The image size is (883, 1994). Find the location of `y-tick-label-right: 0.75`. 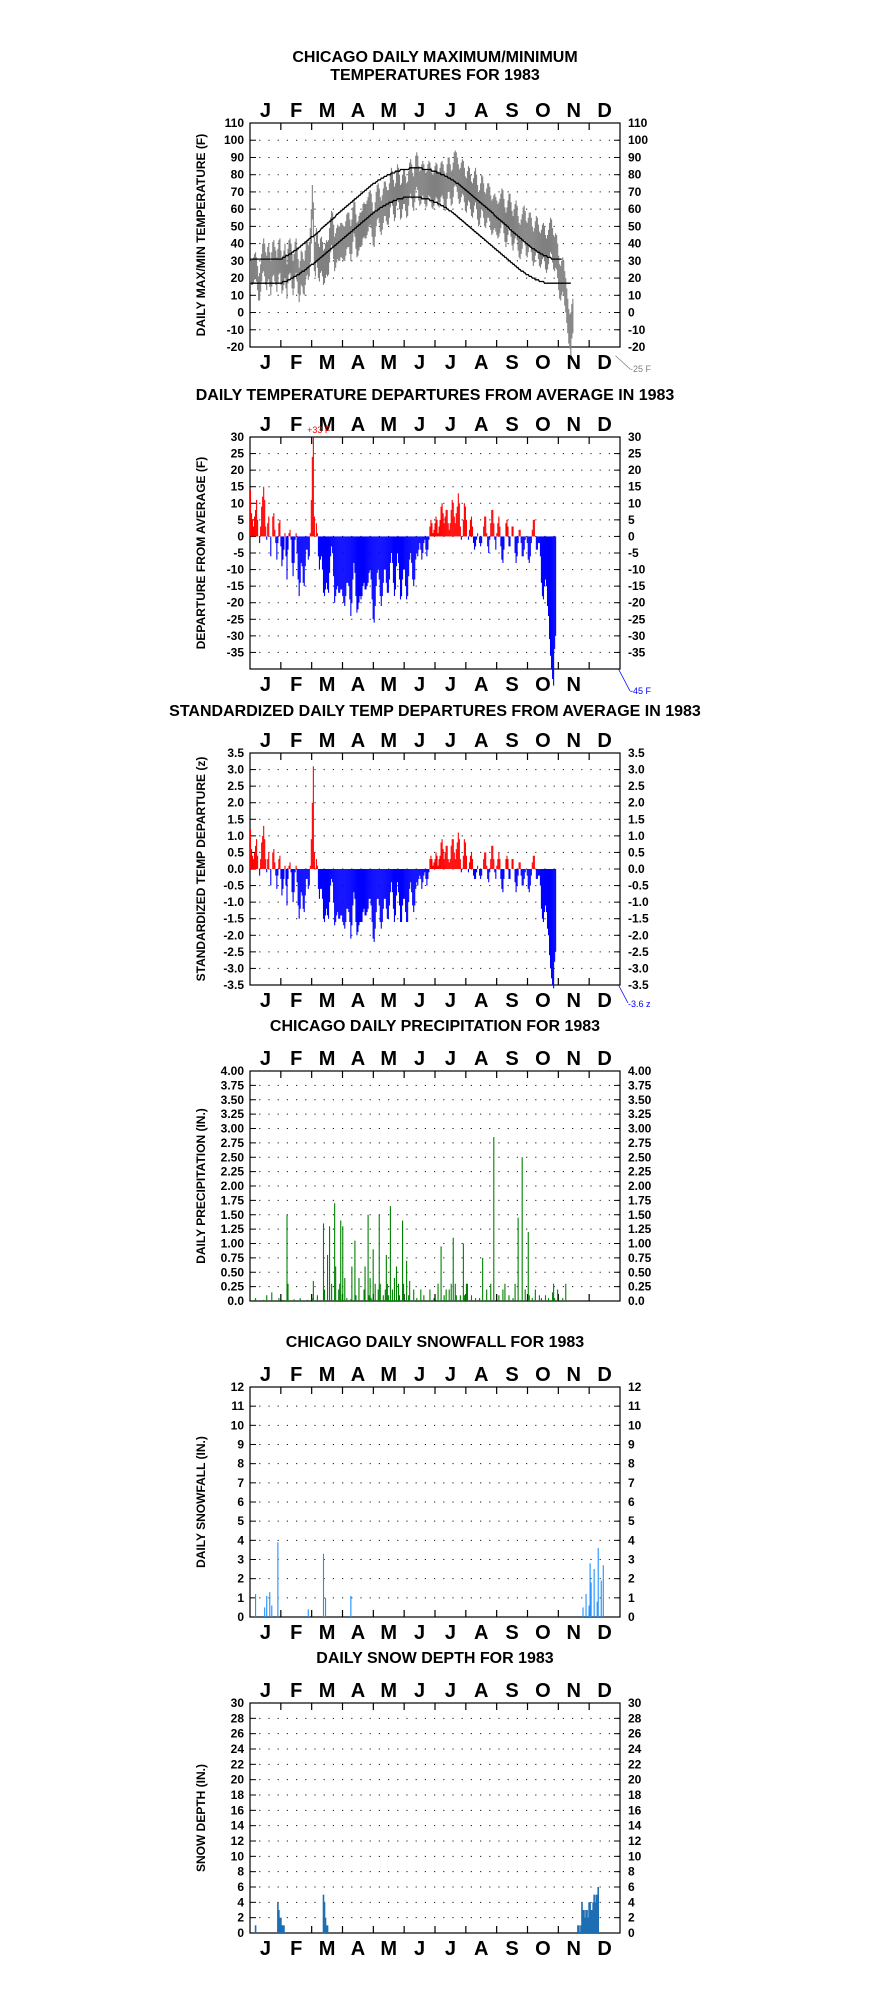

y-tick-label-right: 0.75 is located at coordinates (640, 1258).